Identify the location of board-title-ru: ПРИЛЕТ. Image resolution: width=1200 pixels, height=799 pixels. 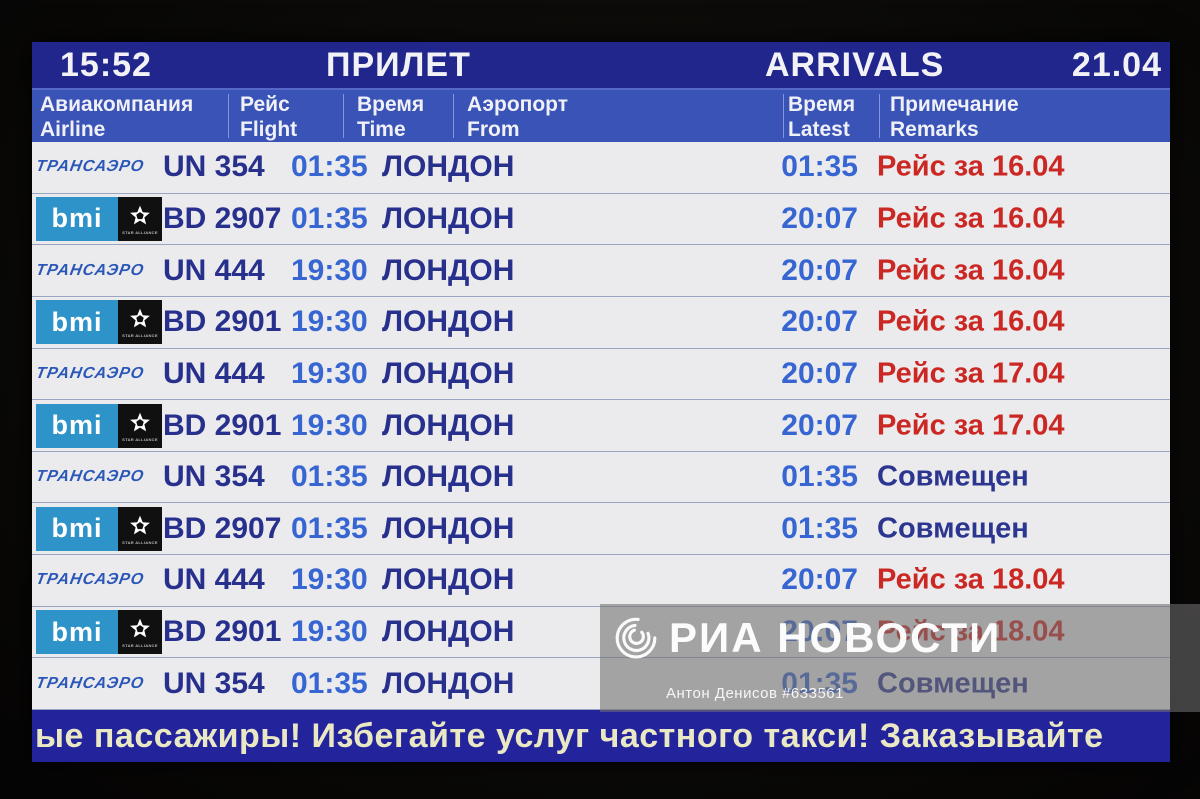
(398, 65).